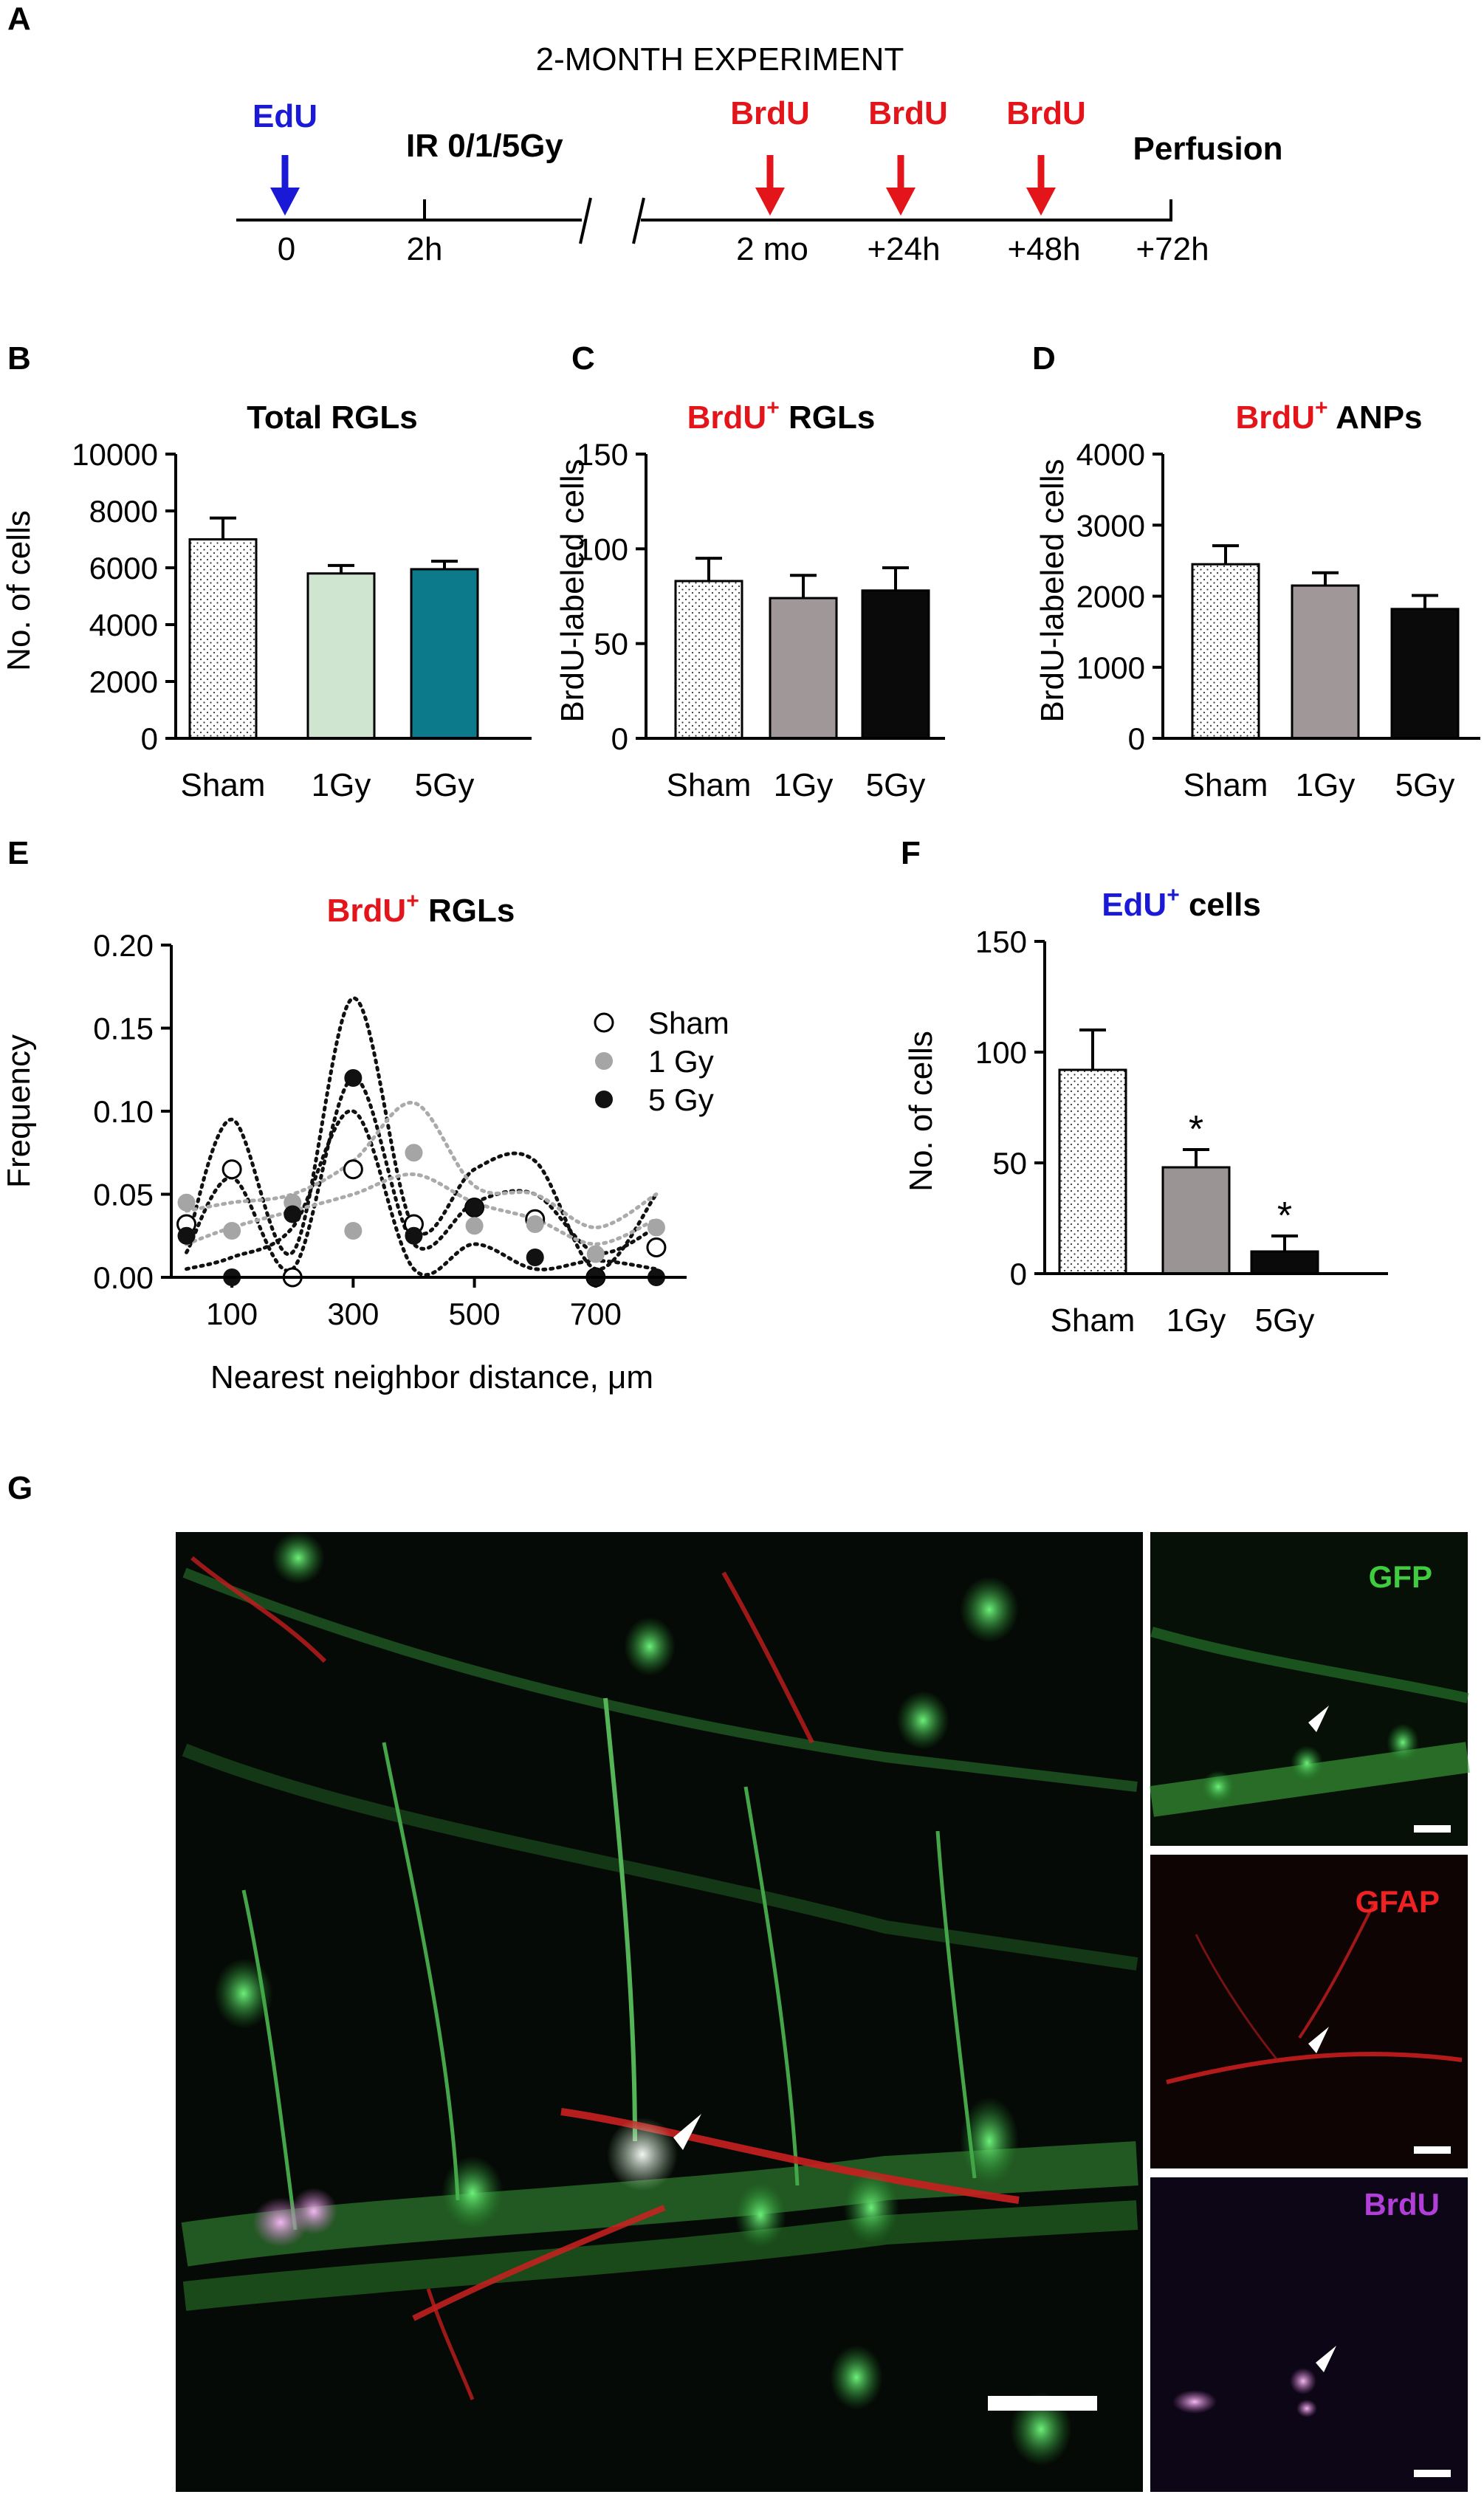 Image resolution: width=1484 pixels, height=2500 pixels. Describe the element at coordinates (332, 417) in the screenshot. I see `chart-title: Total RGLs` at that location.